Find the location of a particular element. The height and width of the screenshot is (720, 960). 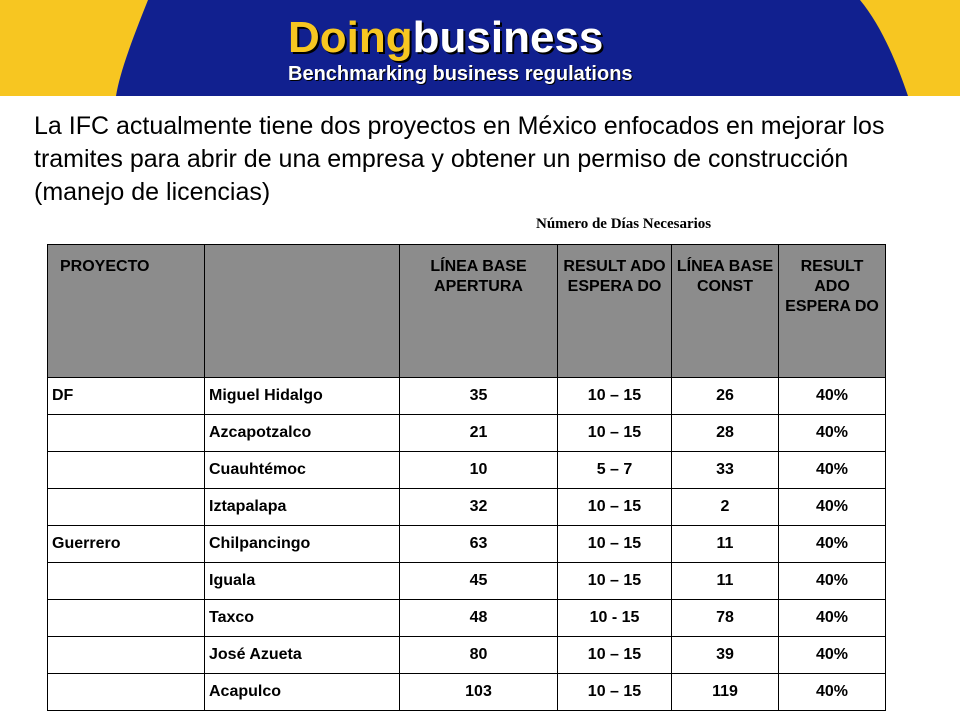

table-cell: 32 is located at coordinates (478, 507).